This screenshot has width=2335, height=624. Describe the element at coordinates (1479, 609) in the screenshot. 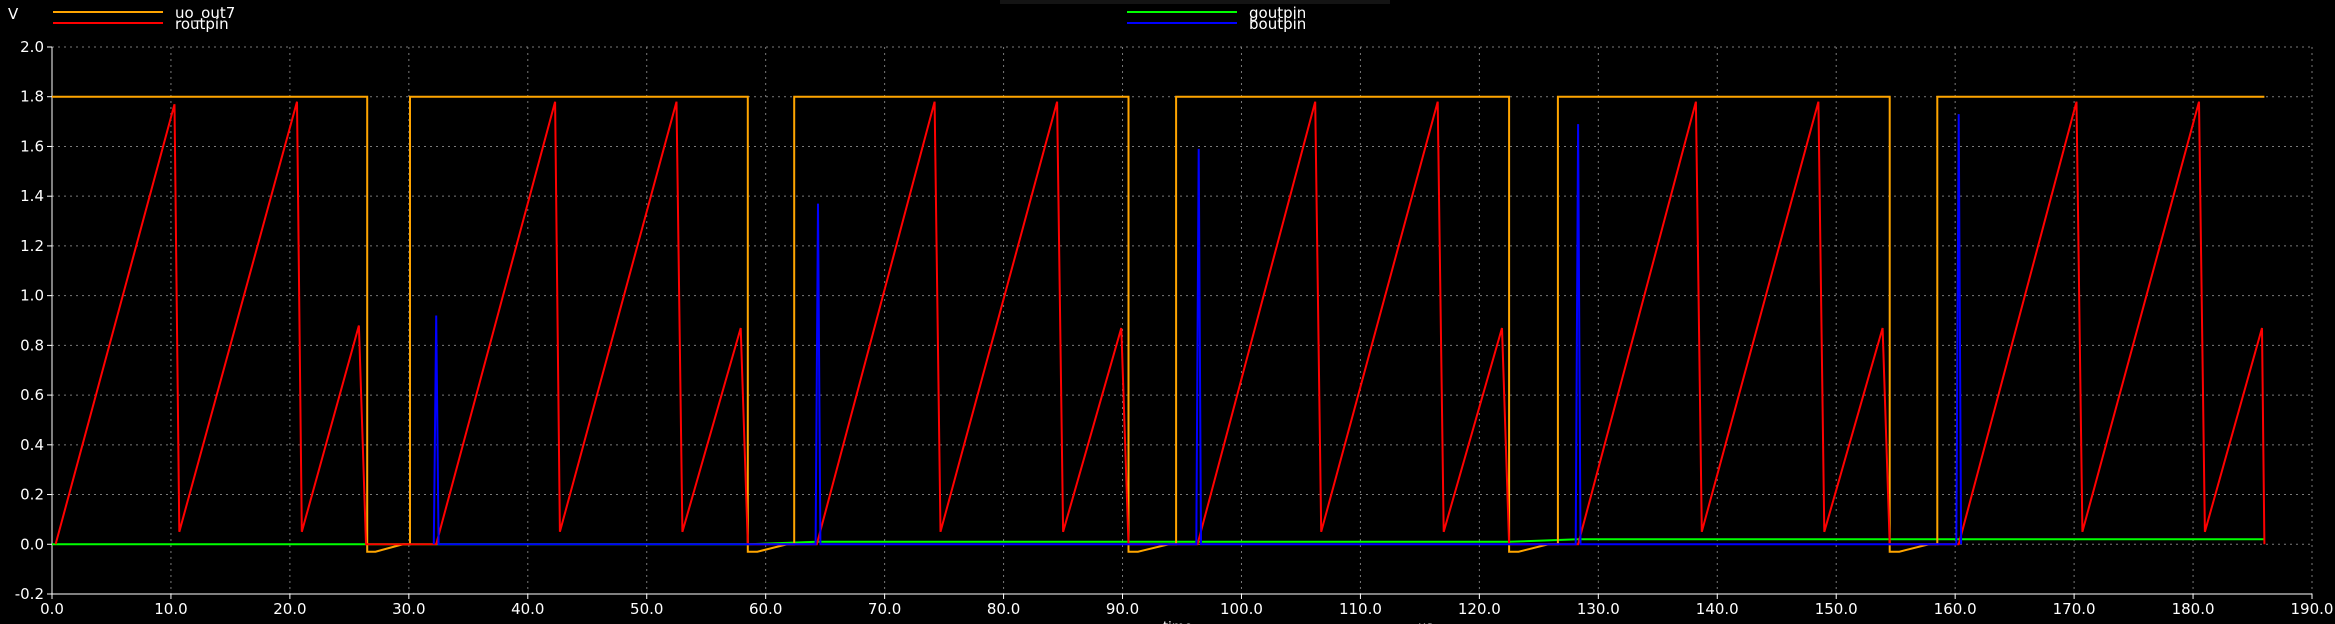

I see `x-tick-label: 120.0` at that location.